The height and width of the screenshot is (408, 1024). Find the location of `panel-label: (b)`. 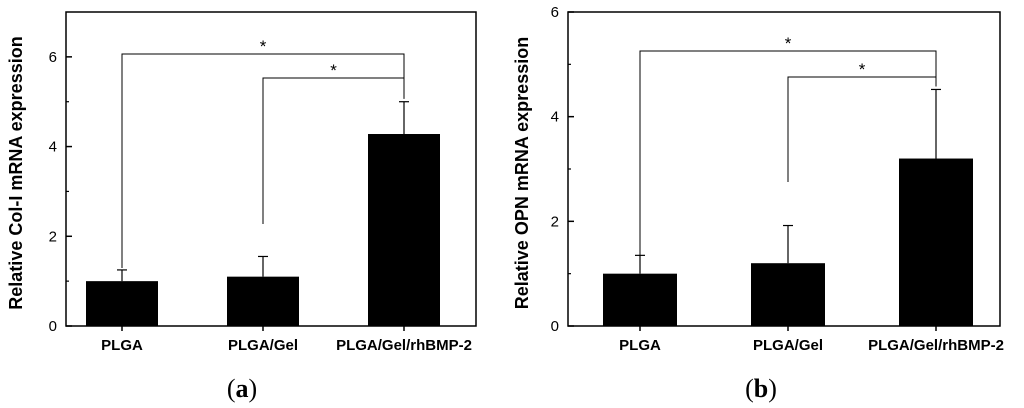

panel-label: (b) is located at coordinates (761, 388).